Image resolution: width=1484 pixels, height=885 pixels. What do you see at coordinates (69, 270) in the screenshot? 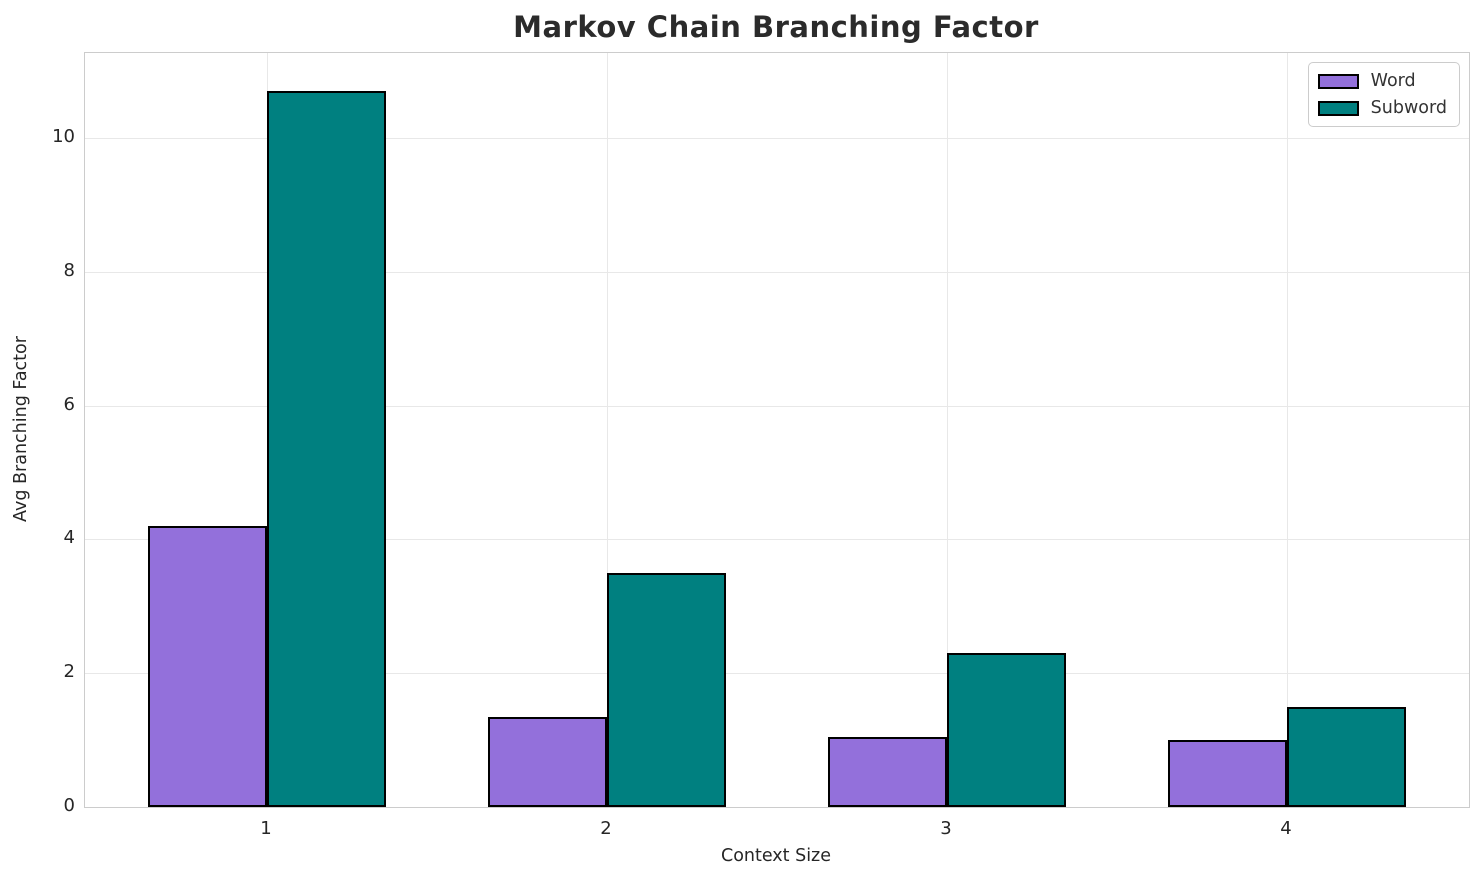
I see `y-tick-label: 8` at bounding box center [69, 270].